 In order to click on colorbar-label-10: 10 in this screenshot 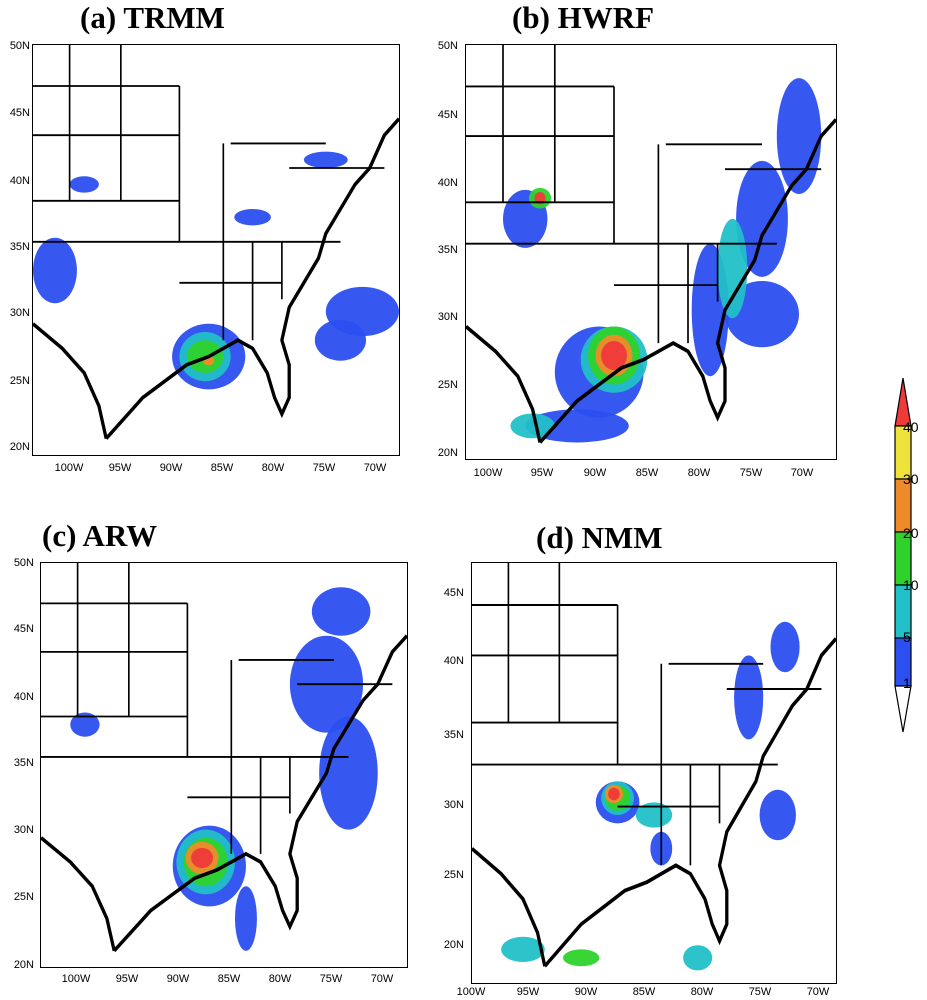, I will do `click(911, 585)`.